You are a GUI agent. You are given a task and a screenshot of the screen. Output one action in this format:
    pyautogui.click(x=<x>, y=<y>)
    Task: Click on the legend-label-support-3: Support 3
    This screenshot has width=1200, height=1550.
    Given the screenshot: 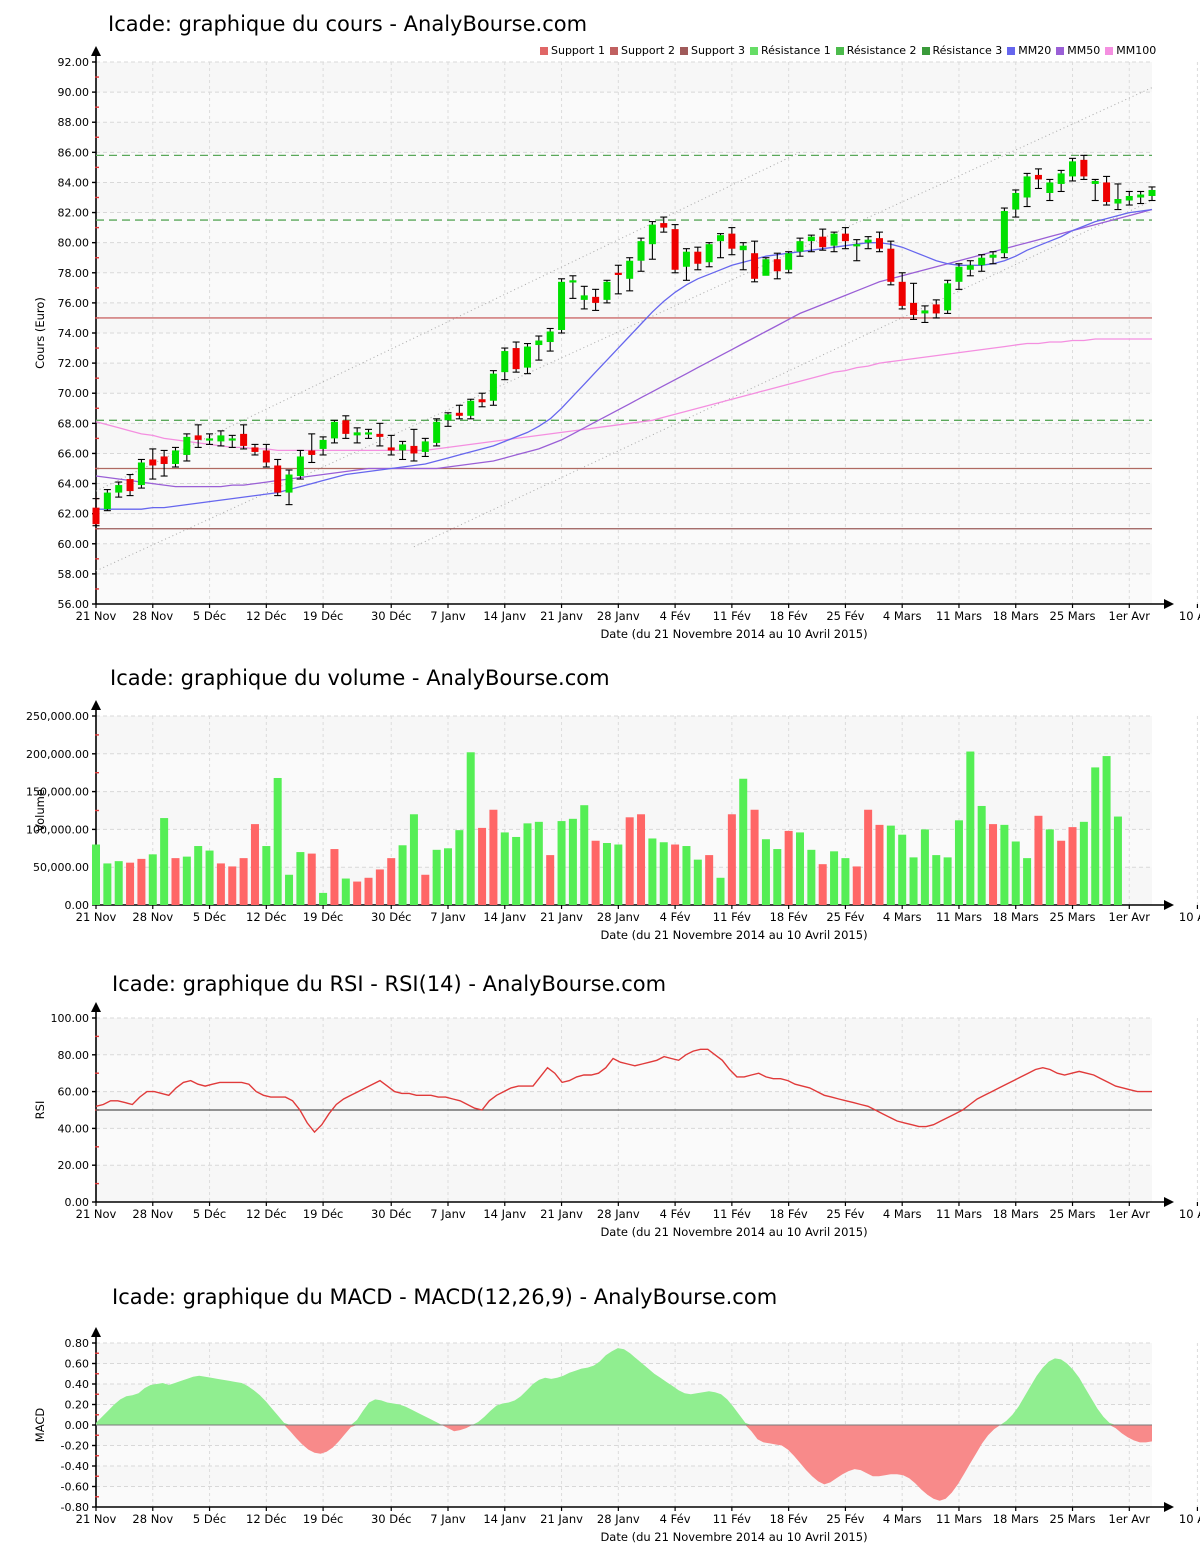 What is the action you would take?
    pyautogui.click(x=717, y=50)
    